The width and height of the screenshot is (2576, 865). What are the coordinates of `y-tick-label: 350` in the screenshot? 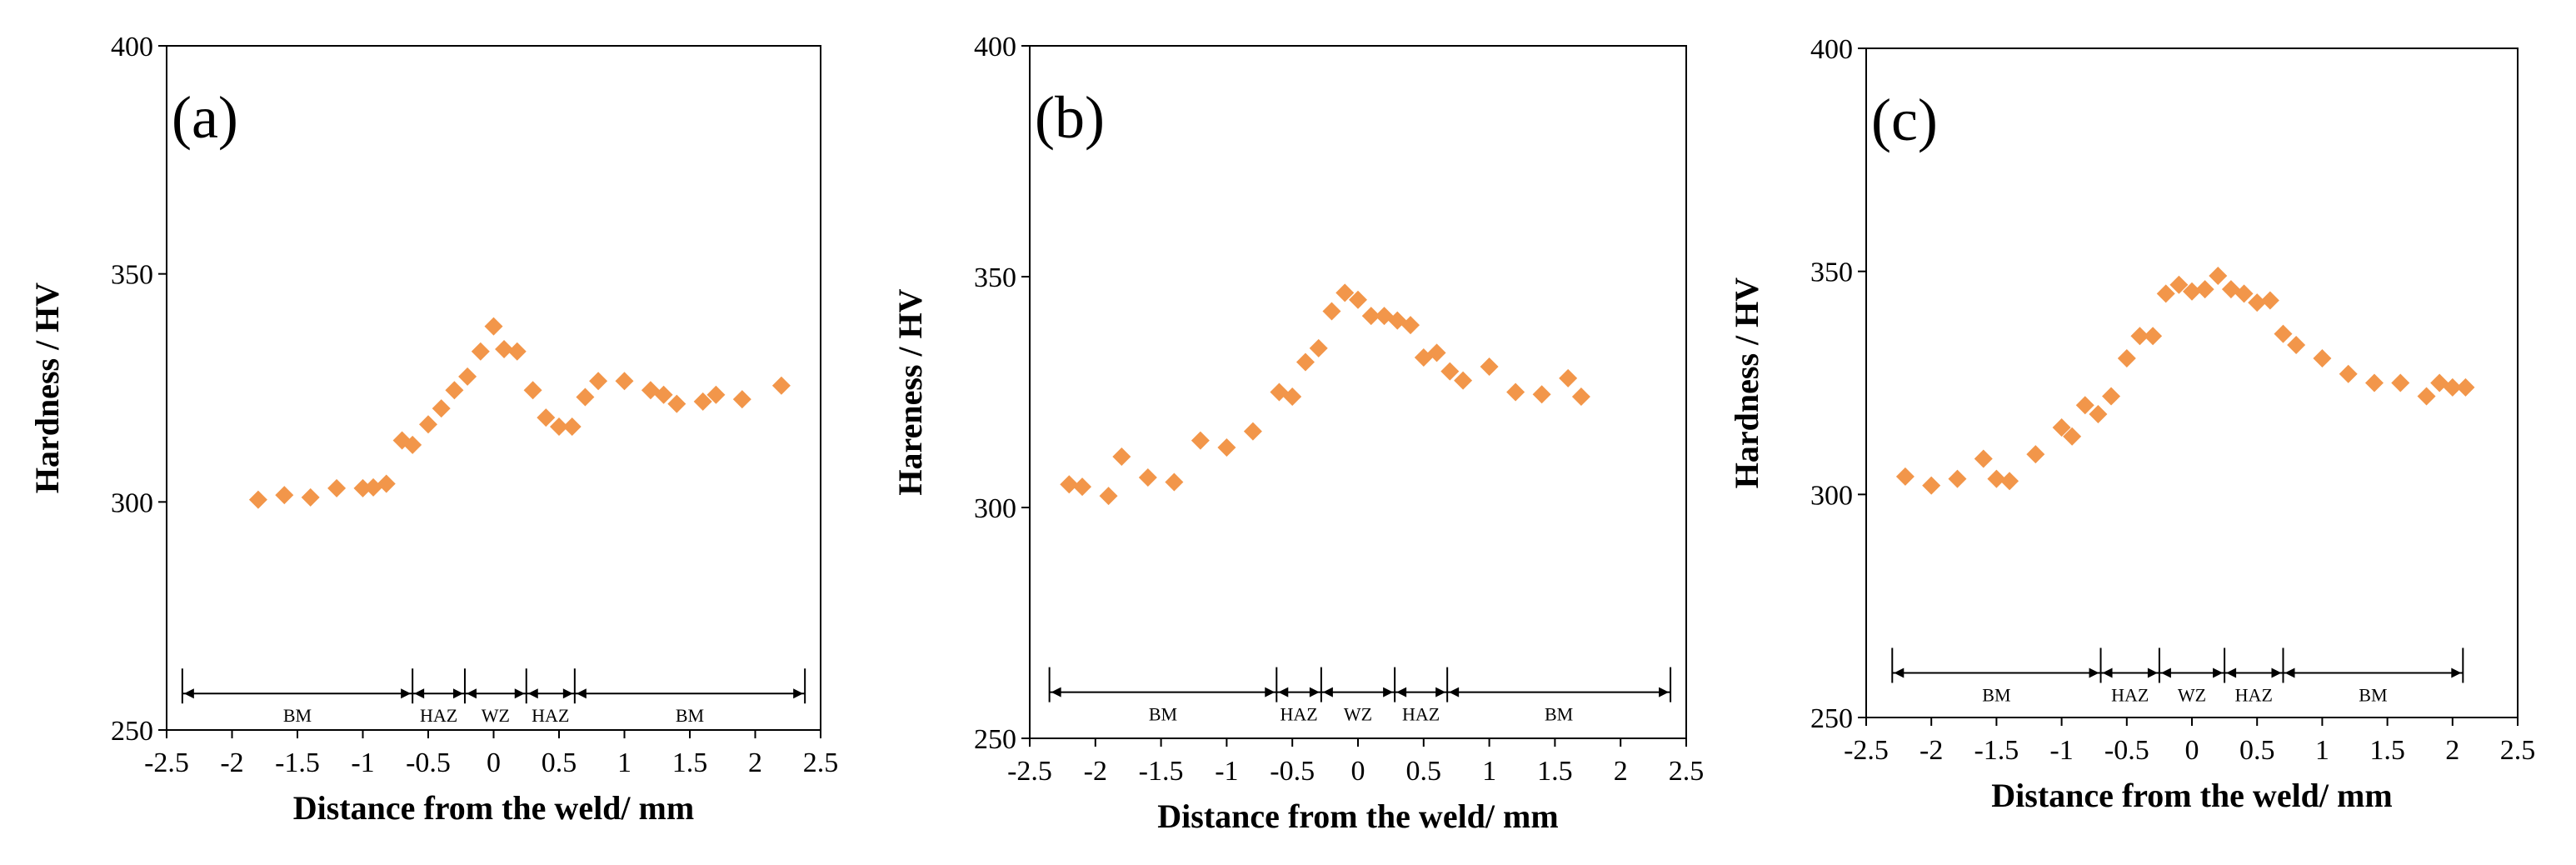 It's located at (132, 275).